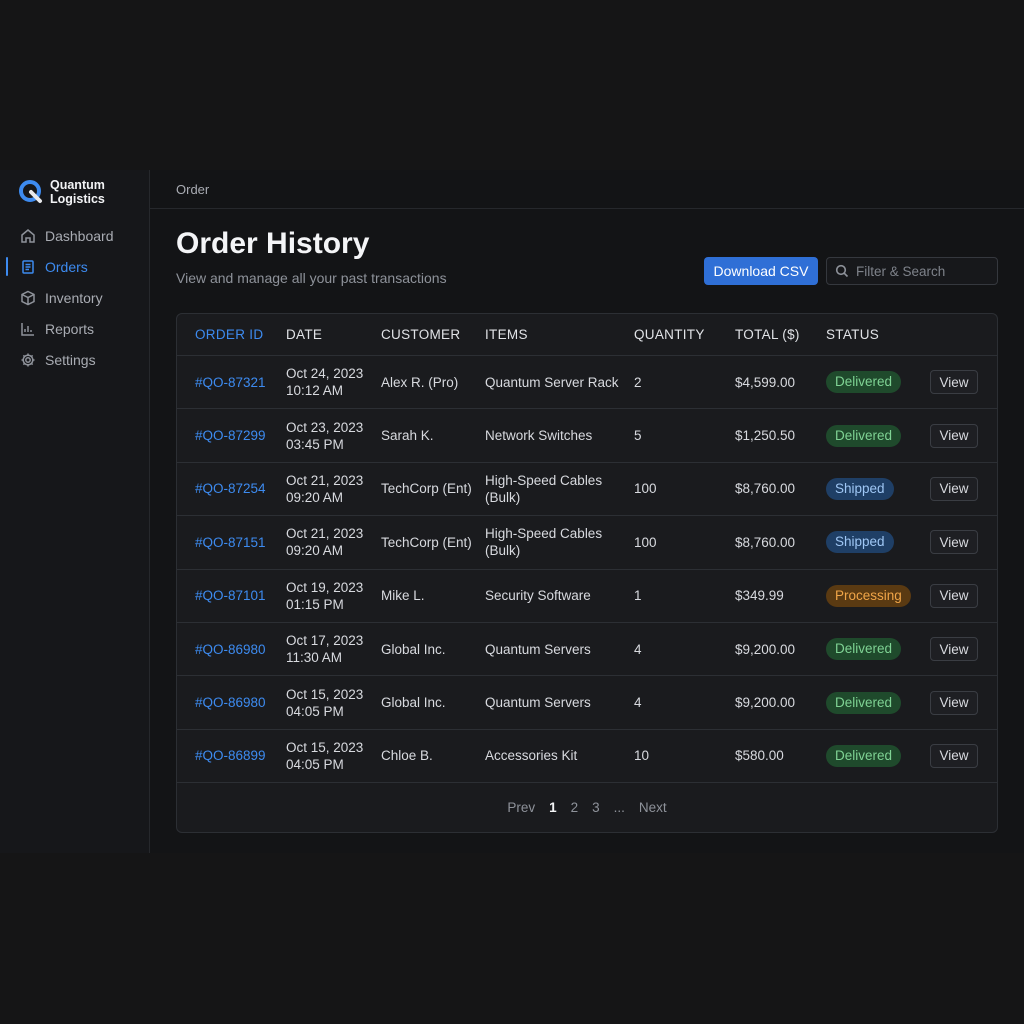 The image size is (1024, 1024). I want to click on column-header-customer: CUSTOMER, so click(421, 334).